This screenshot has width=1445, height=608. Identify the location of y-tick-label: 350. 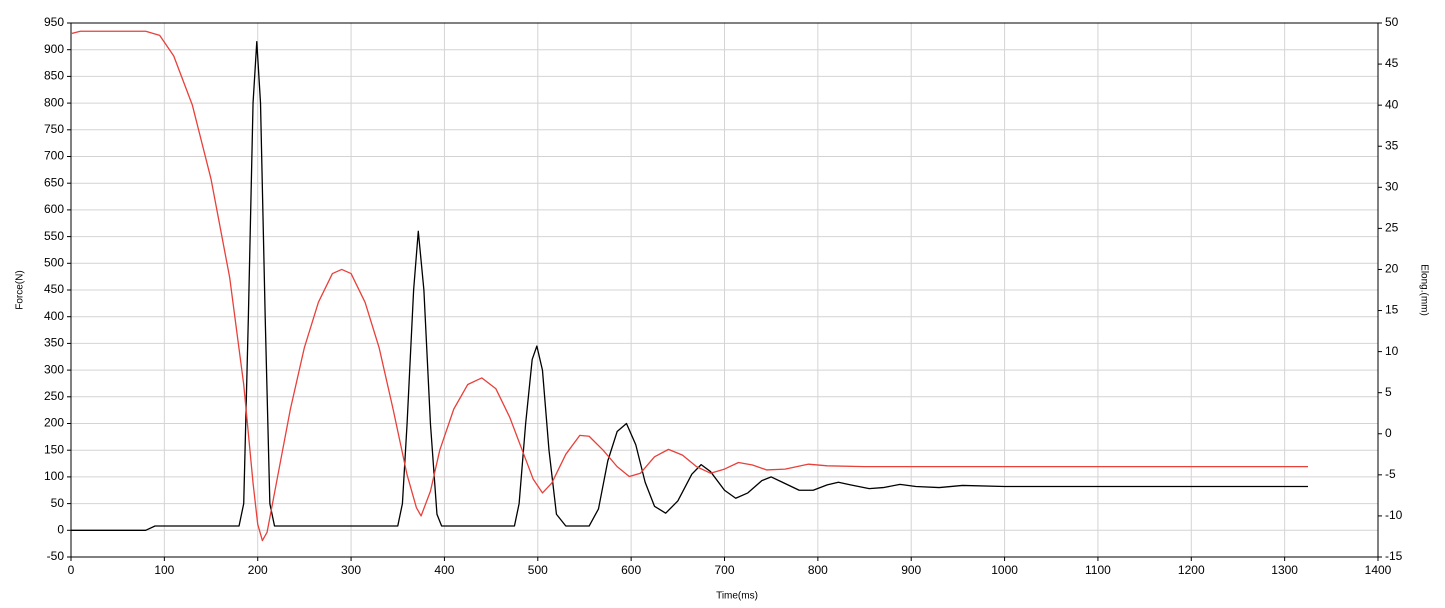
(54, 343).